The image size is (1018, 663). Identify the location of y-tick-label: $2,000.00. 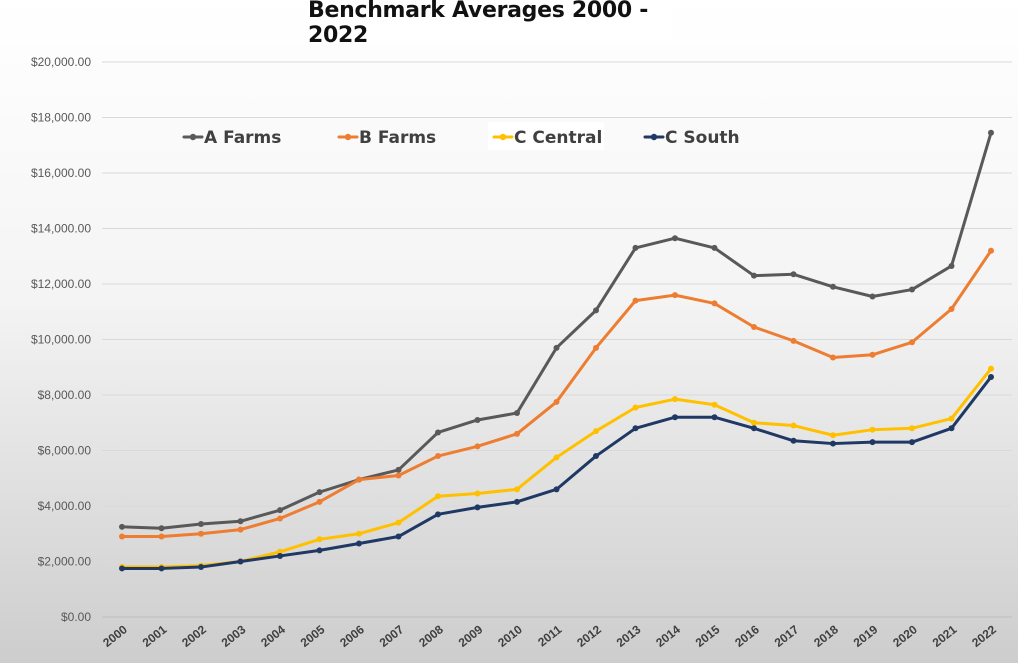
(65, 562).